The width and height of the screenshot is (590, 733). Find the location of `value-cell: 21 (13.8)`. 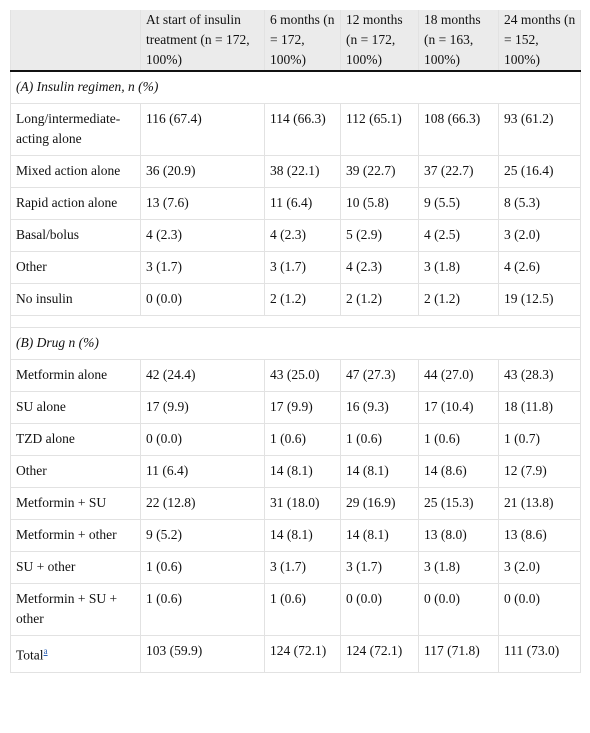

value-cell: 21 (13.8) is located at coordinates (539, 503).